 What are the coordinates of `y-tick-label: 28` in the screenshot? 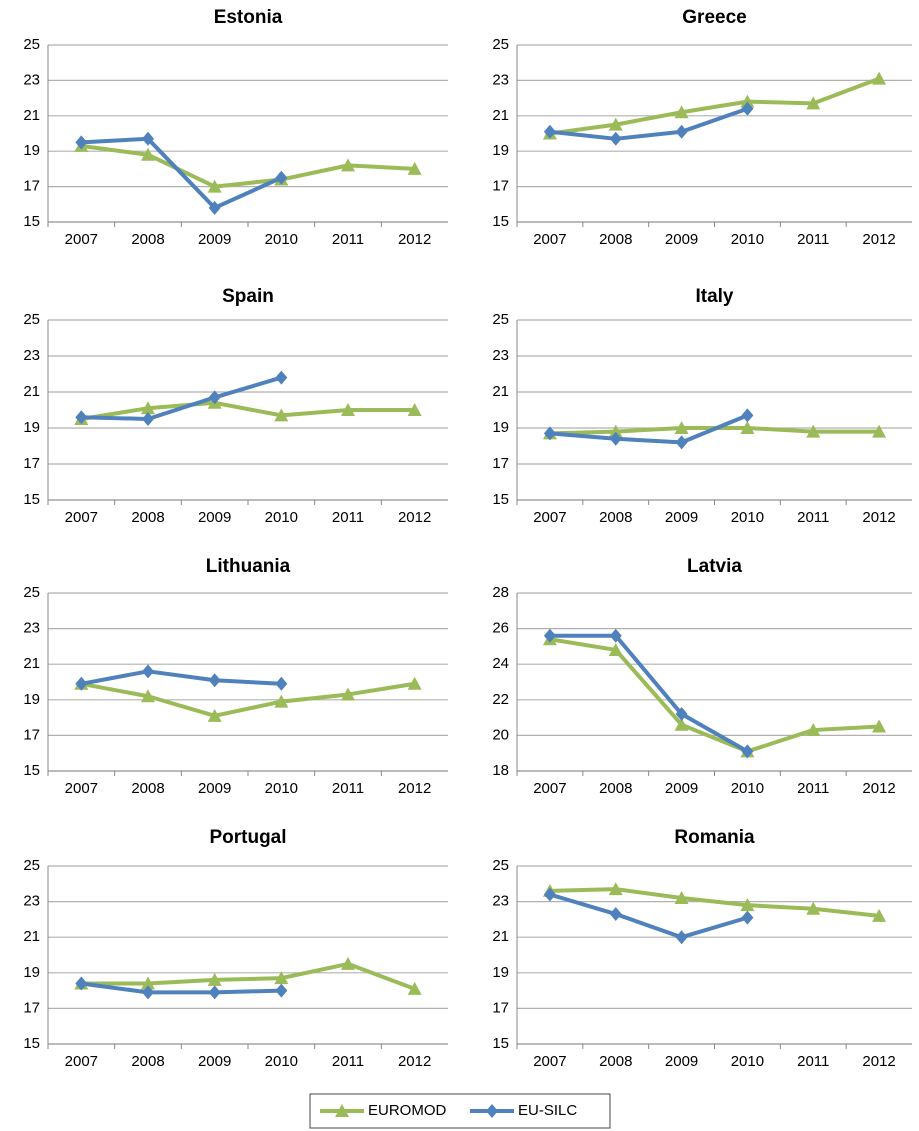 It's located at (500, 592).